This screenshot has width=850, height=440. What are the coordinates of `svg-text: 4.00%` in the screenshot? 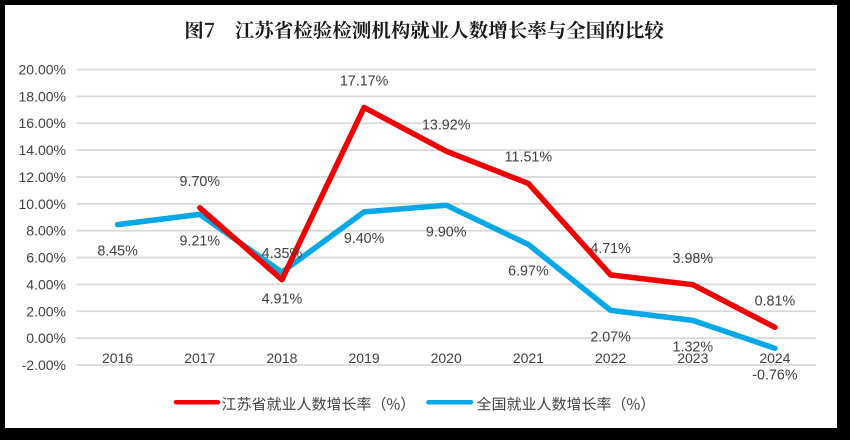 It's located at (46, 284).